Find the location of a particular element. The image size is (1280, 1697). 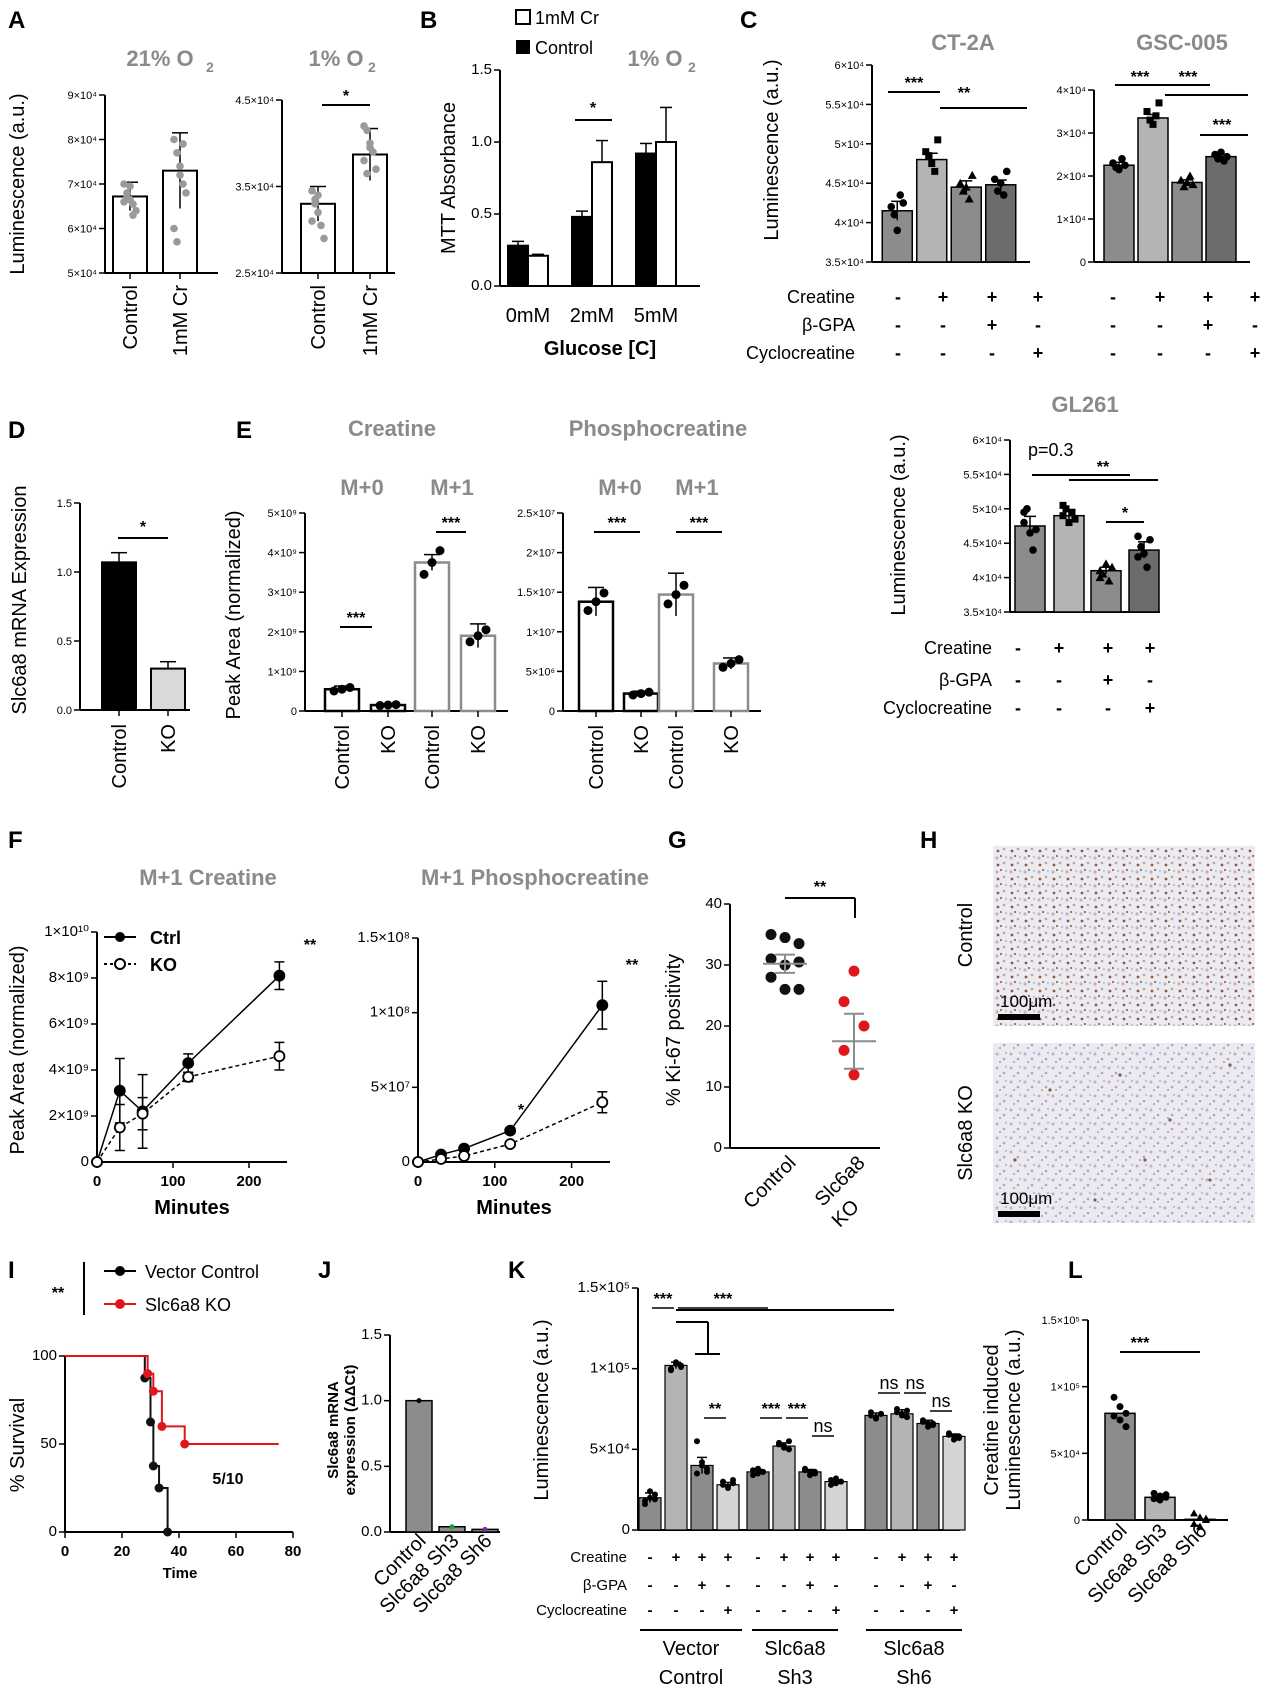

f1-point-ctrl is located at coordinates (279, 975).